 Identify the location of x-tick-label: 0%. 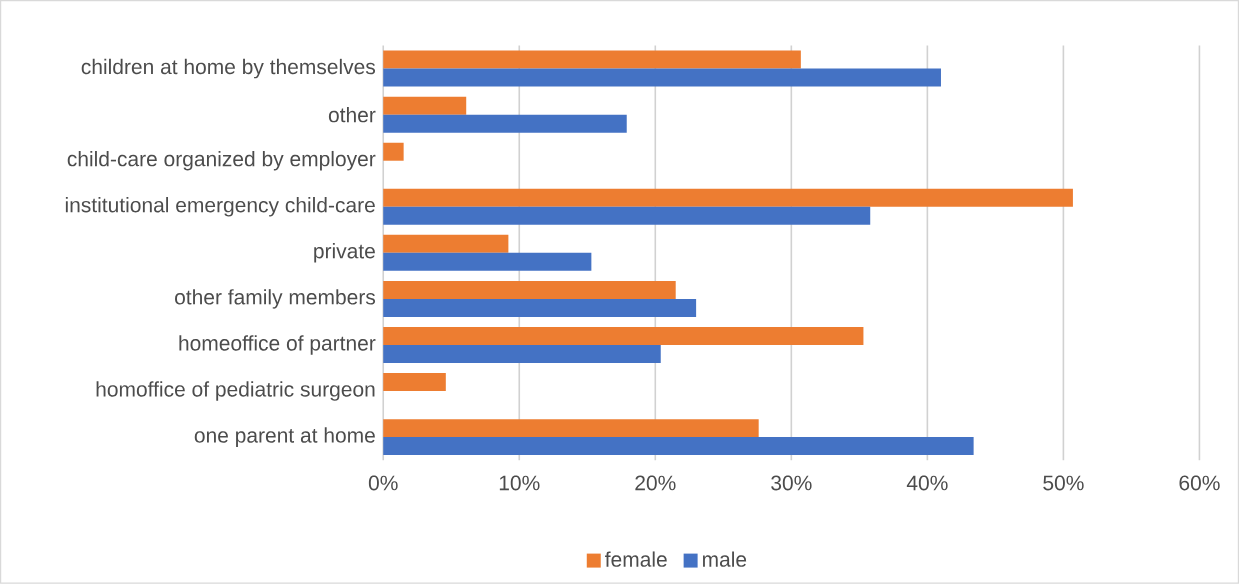
(383, 483).